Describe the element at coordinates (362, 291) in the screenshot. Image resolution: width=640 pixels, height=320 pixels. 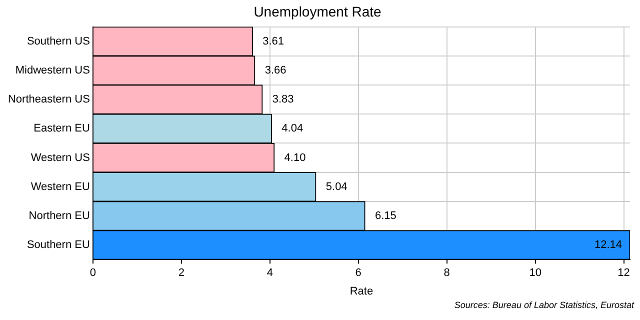
I see `x-axis-title: Rate` at that location.